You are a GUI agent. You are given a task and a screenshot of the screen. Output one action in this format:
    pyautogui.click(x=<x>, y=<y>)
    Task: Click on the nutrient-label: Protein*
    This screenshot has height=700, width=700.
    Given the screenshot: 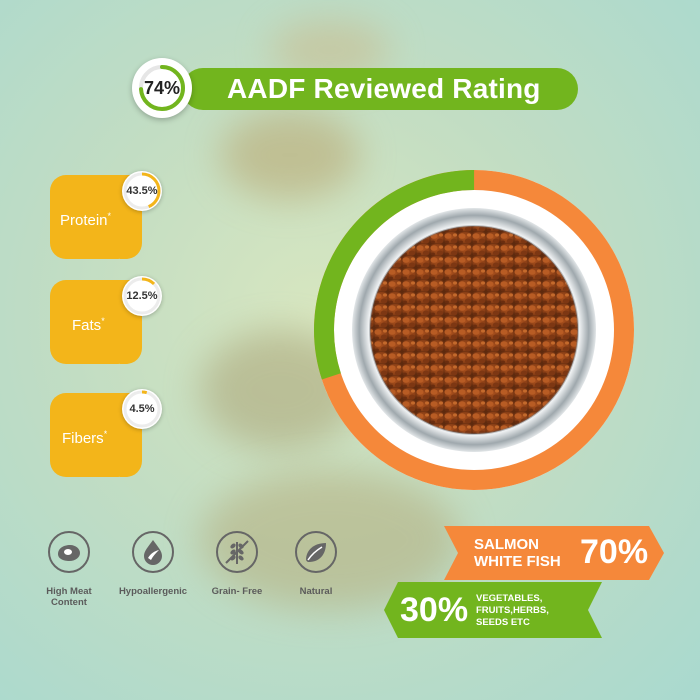 What is the action you would take?
    pyautogui.click(x=85, y=220)
    